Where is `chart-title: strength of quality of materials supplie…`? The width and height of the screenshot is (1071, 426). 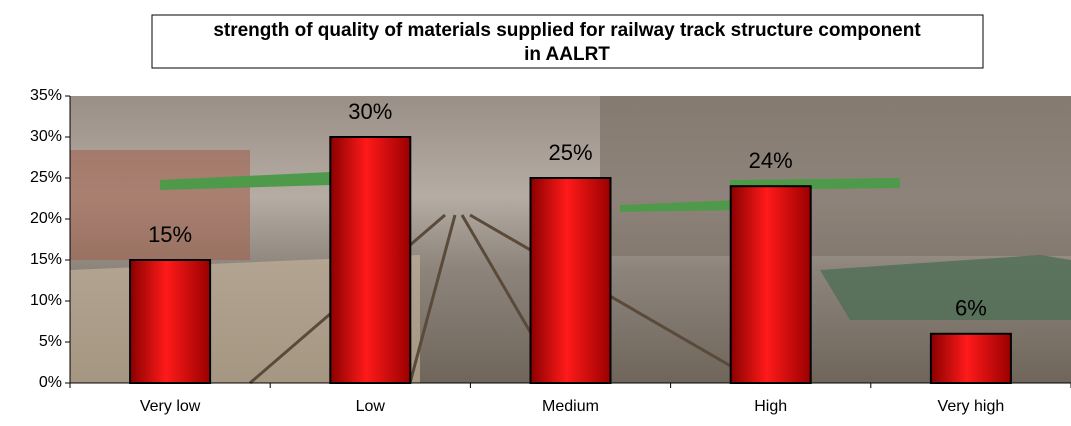
chart-title: strength of quality of materials supplie… is located at coordinates (567, 42).